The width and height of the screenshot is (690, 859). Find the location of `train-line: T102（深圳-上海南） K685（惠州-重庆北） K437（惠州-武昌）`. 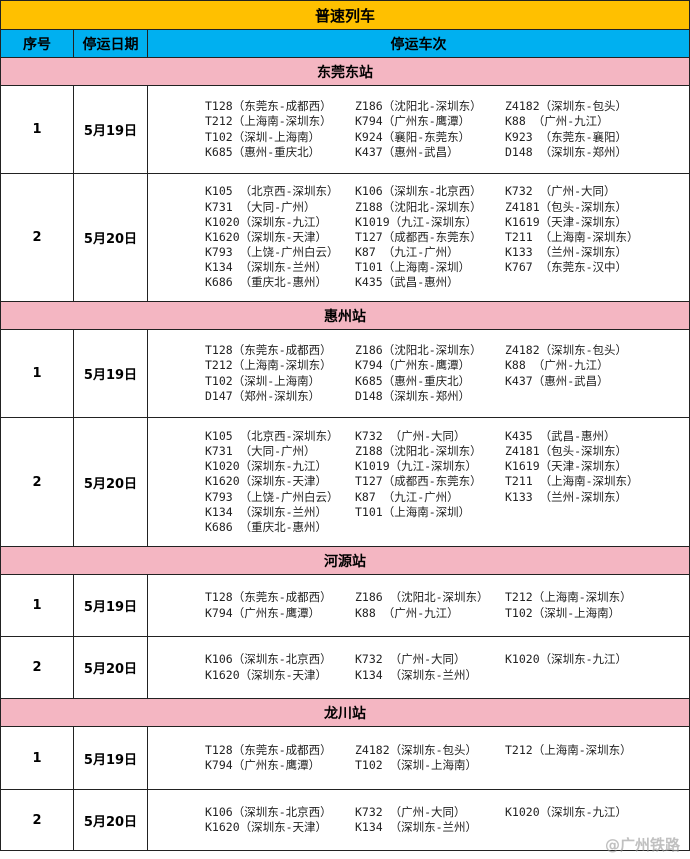

train-line: T102（深圳-上海南） K685（惠州-重庆北） K437（惠州-武昌） is located at coordinates (447, 381).